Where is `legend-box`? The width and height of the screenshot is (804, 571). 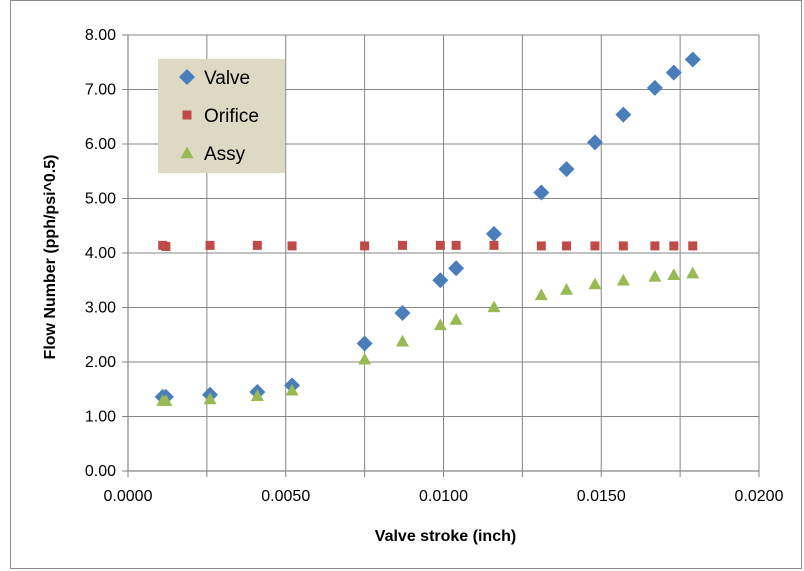 legend-box is located at coordinates (221, 116).